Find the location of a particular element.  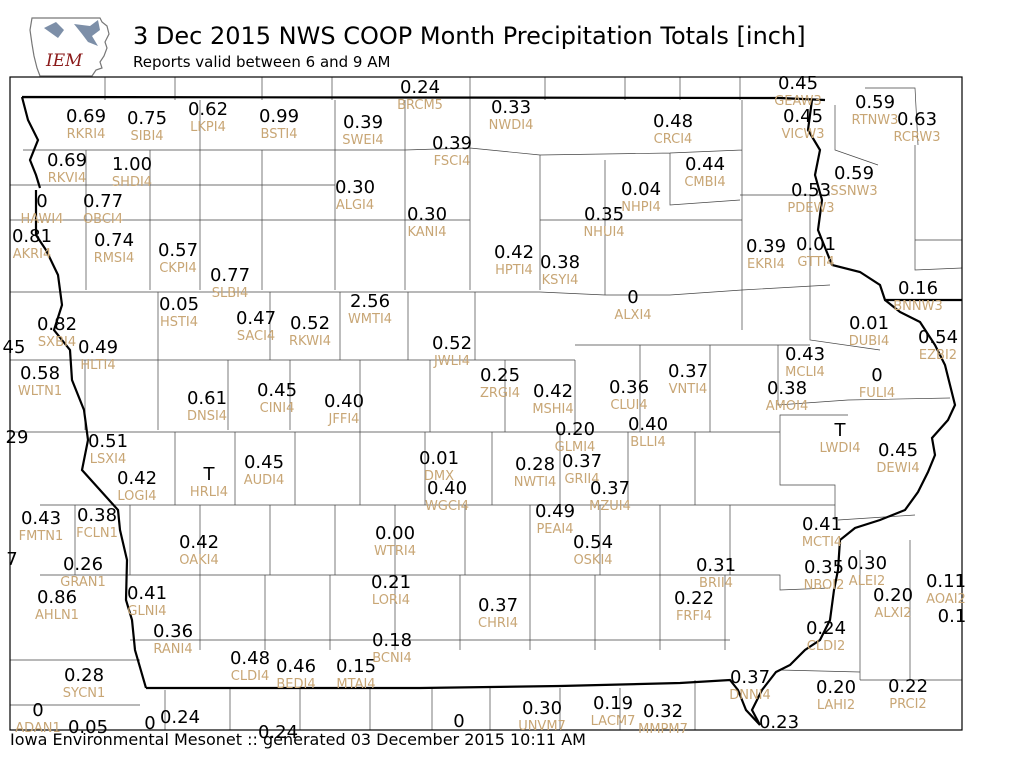

station-id: ALXI4 is located at coordinates (632, 315).